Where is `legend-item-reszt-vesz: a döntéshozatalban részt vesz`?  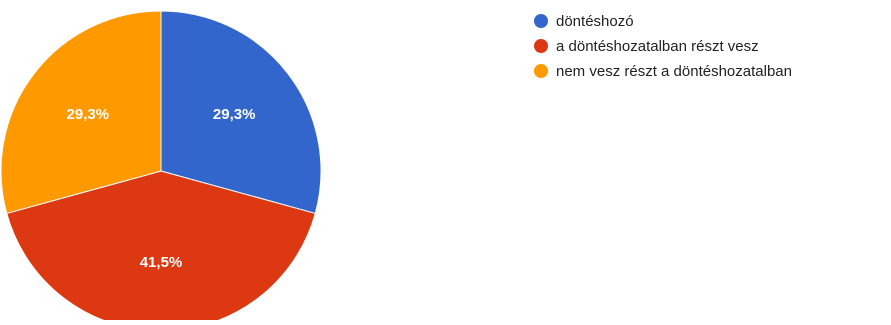
legend-item-reszt-vesz: a döntéshozatalban részt vesz is located at coordinates (663, 46).